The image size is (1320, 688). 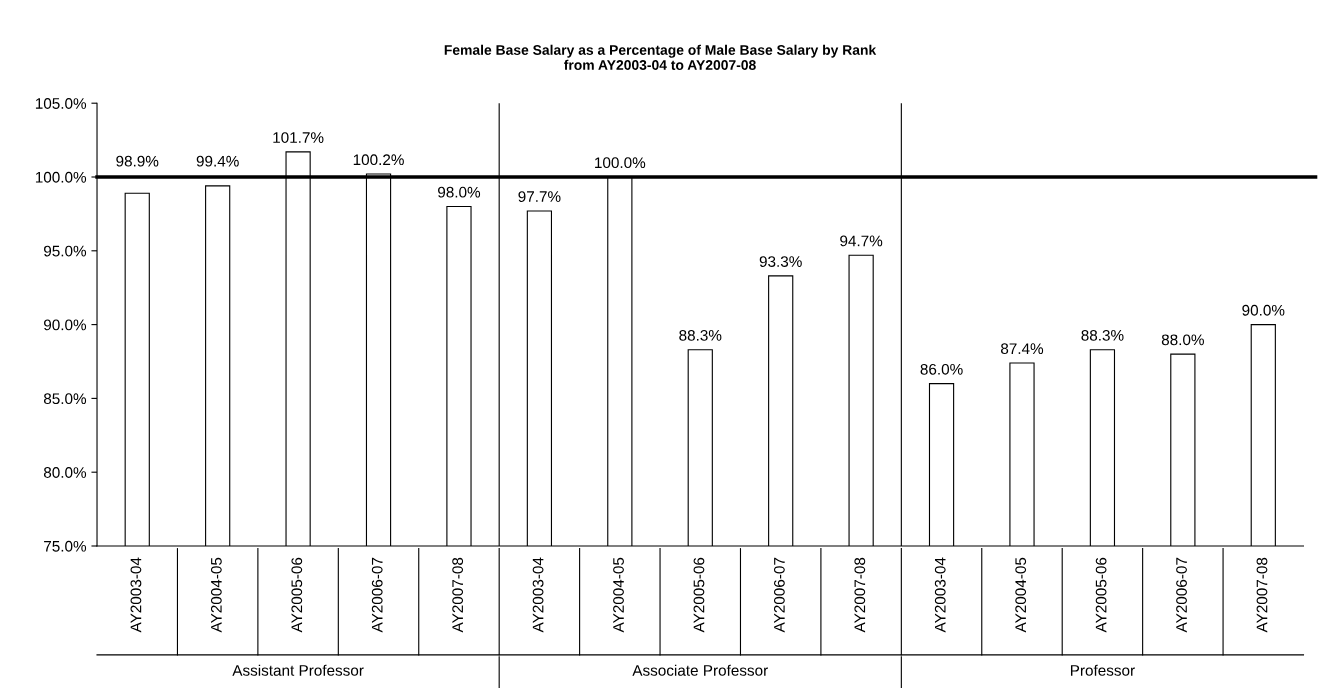 What do you see at coordinates (1263, 310) in the screenshot?
I see `data-label: 90.0%` at bounding box center [1263, 310].